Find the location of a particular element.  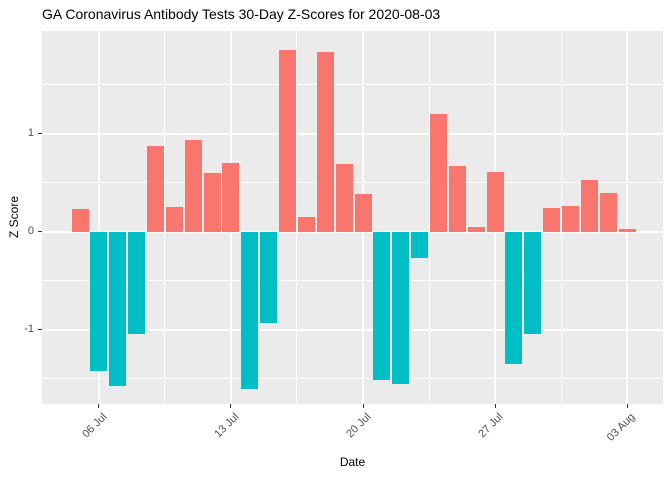

y-axis-tick-label: -1 is located at coordinates (29, 328).